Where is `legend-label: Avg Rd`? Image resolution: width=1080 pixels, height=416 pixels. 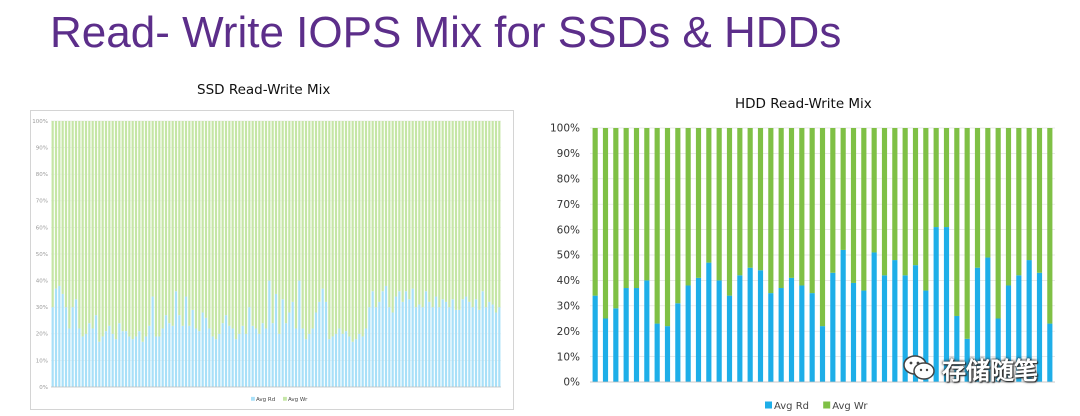 legend-label: Avg Rd is located at coordinates (791, 406).